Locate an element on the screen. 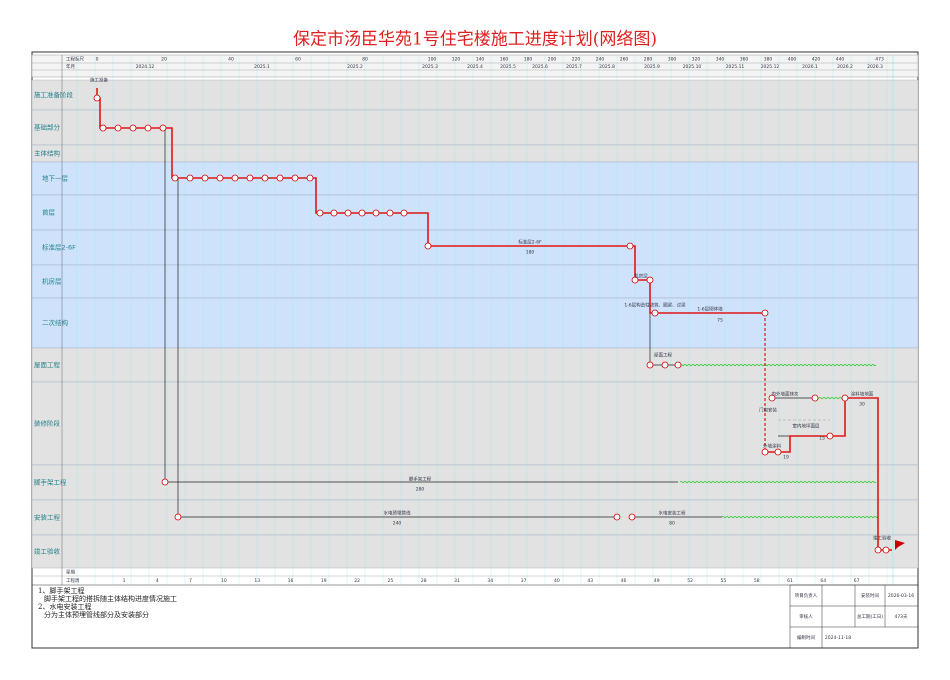  week-row-label: 工程周 is located at coordinates (73, 580).